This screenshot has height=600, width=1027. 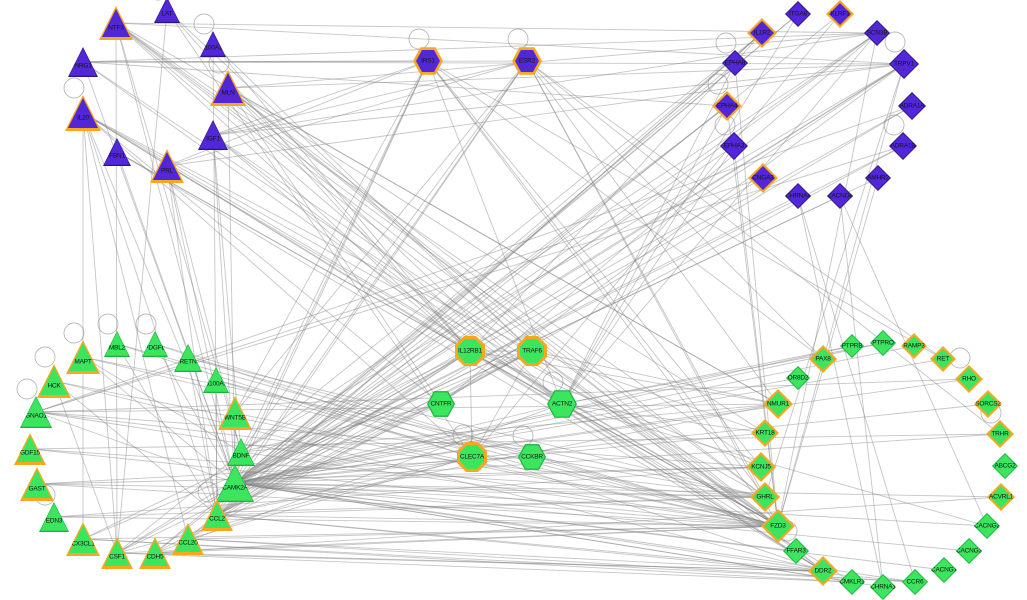 I want to click on self-loop-edge, so click(x=146, y=324).